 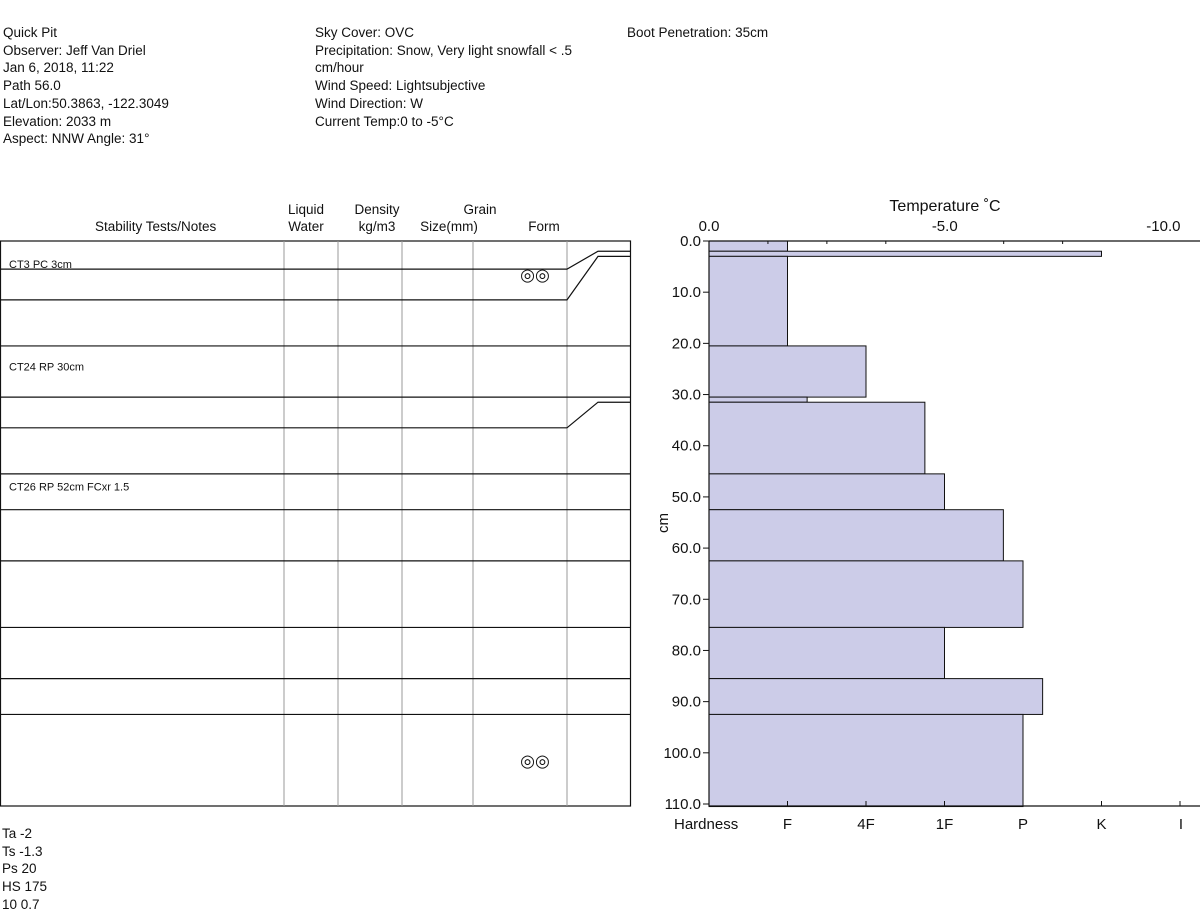 What do you see at coordinates (686, 548) in the screenshot?
I see `y-tick-label: 60.0` at bounding box center [686, 548].